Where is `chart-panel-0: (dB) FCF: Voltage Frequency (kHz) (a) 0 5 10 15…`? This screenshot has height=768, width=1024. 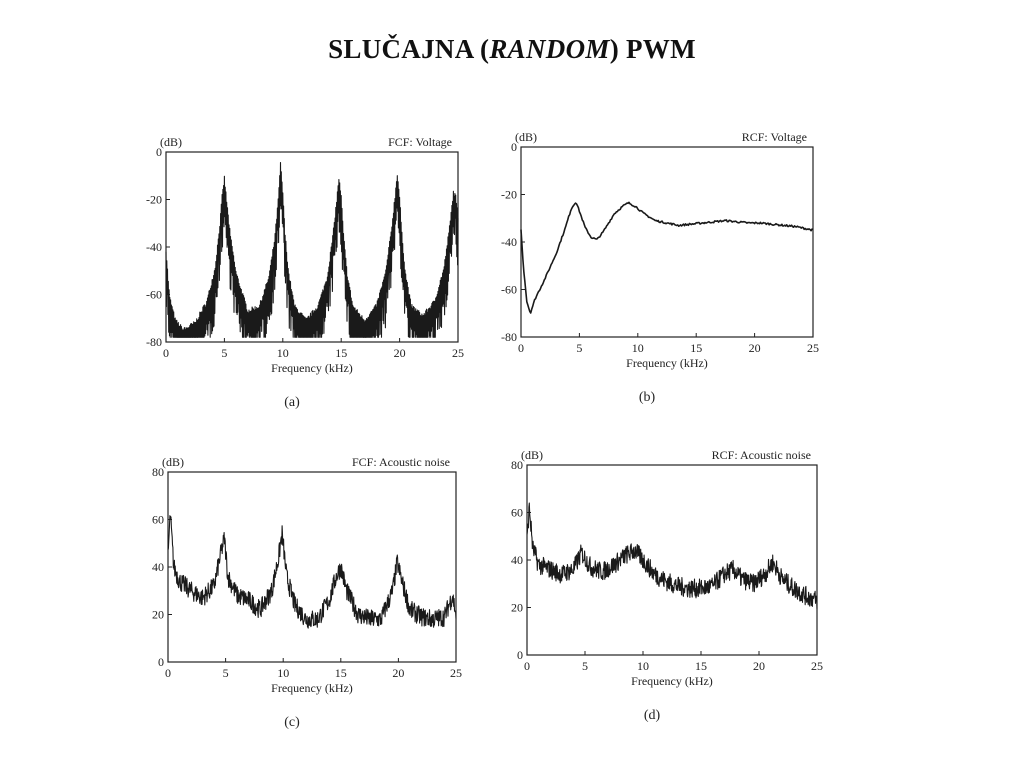 chart-panel-0: (dB) FCF: Voltage Frequency (kHz) (a) 0 5 10 15… is located at coordinates (305, 272).